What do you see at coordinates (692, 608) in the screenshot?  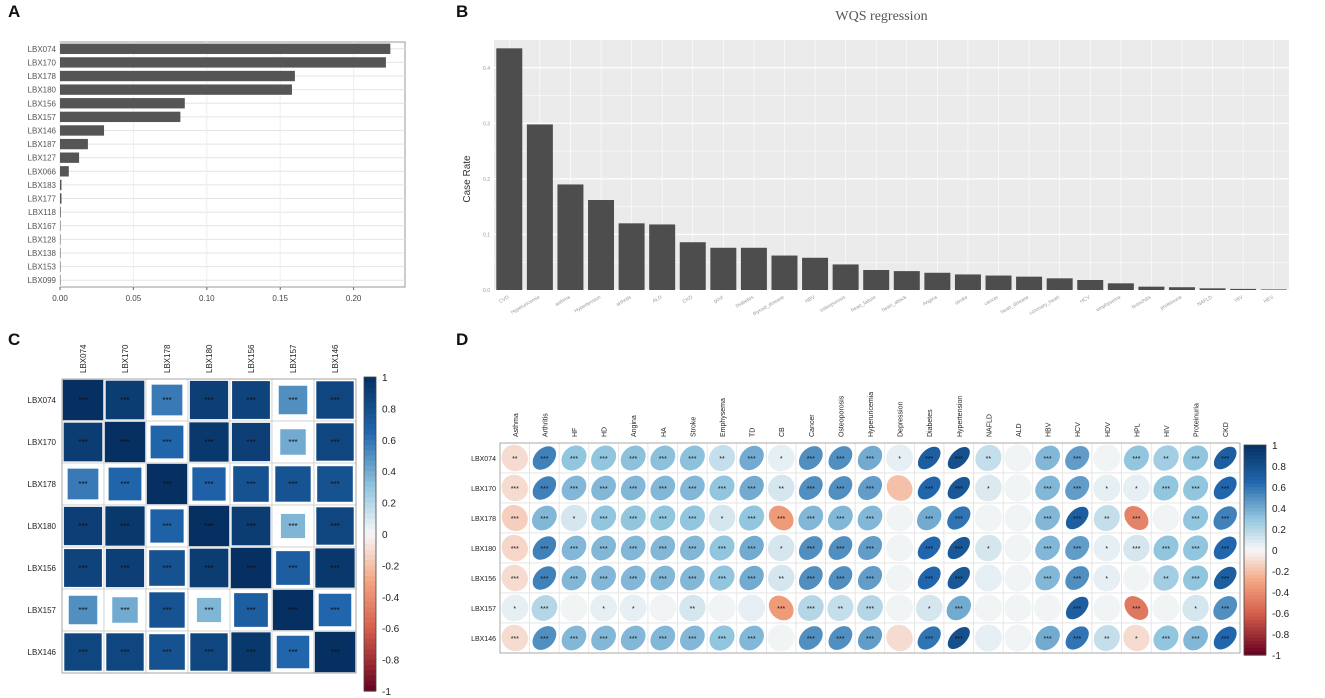 I see `cell-ellipse-lbx157-stroke` at bounding box center [692, 608].